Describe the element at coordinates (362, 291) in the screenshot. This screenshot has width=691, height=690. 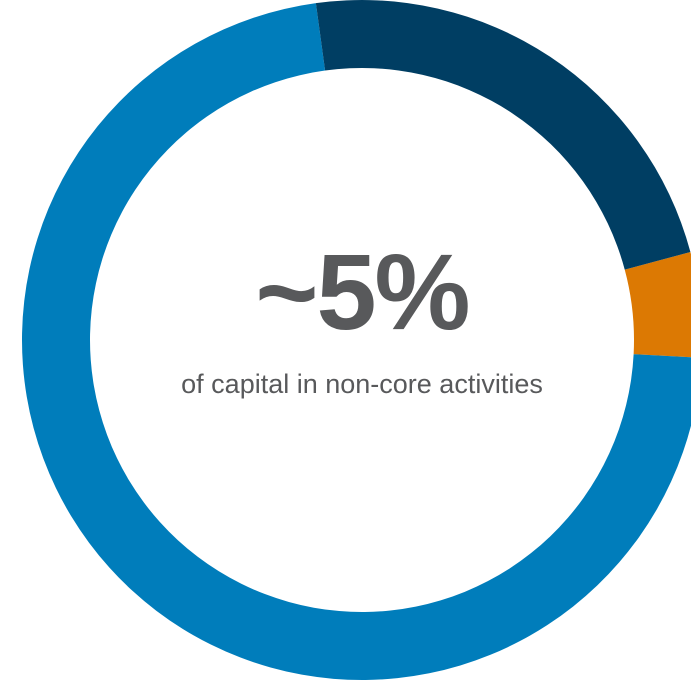
I see `headline-percentage: ~5%` at that location.